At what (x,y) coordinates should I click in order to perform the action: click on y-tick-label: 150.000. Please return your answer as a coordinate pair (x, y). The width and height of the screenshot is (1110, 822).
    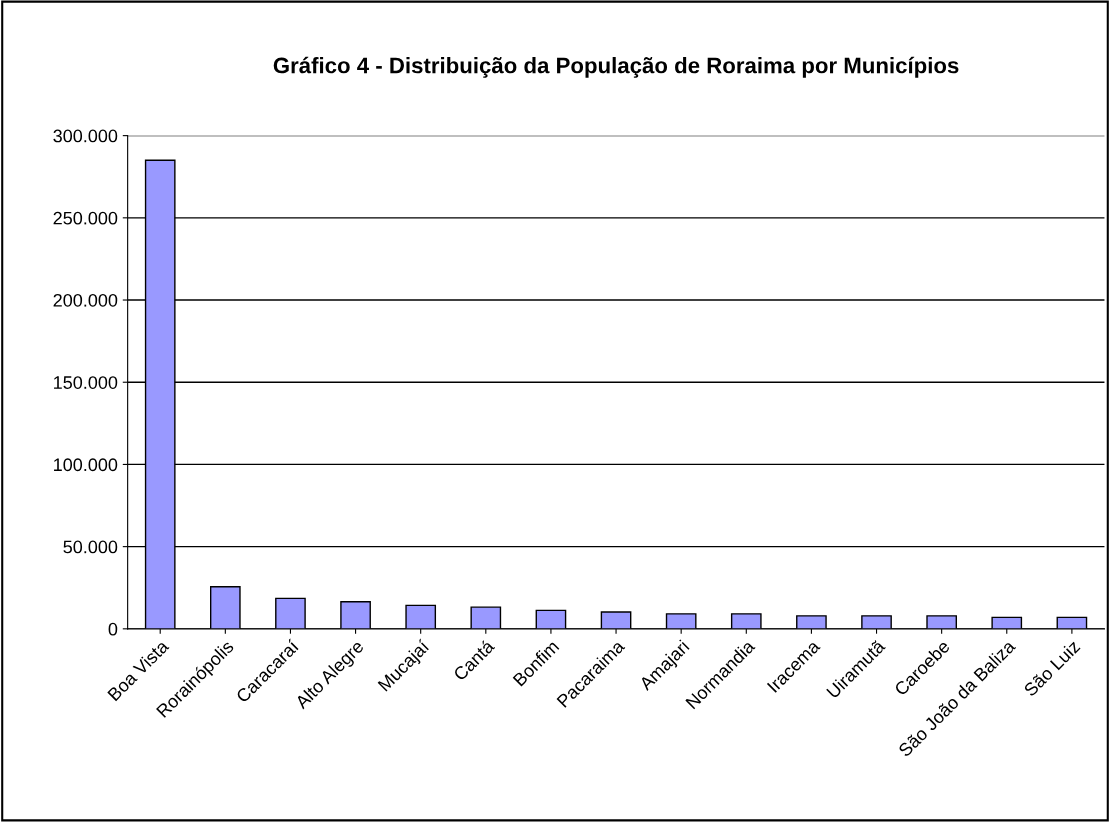
    Looking at the image, I should click on (86, 382).